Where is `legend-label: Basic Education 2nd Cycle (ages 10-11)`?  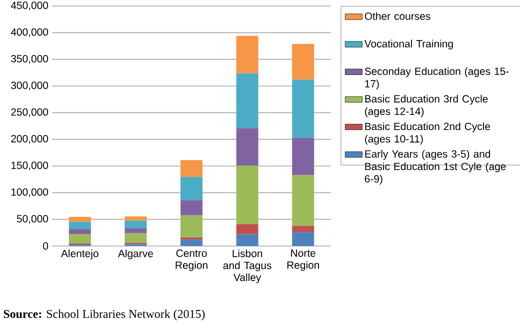 legend-label: Basic Education 2nd Cycle (ages 10-11) is located at coordinates (427, 133).